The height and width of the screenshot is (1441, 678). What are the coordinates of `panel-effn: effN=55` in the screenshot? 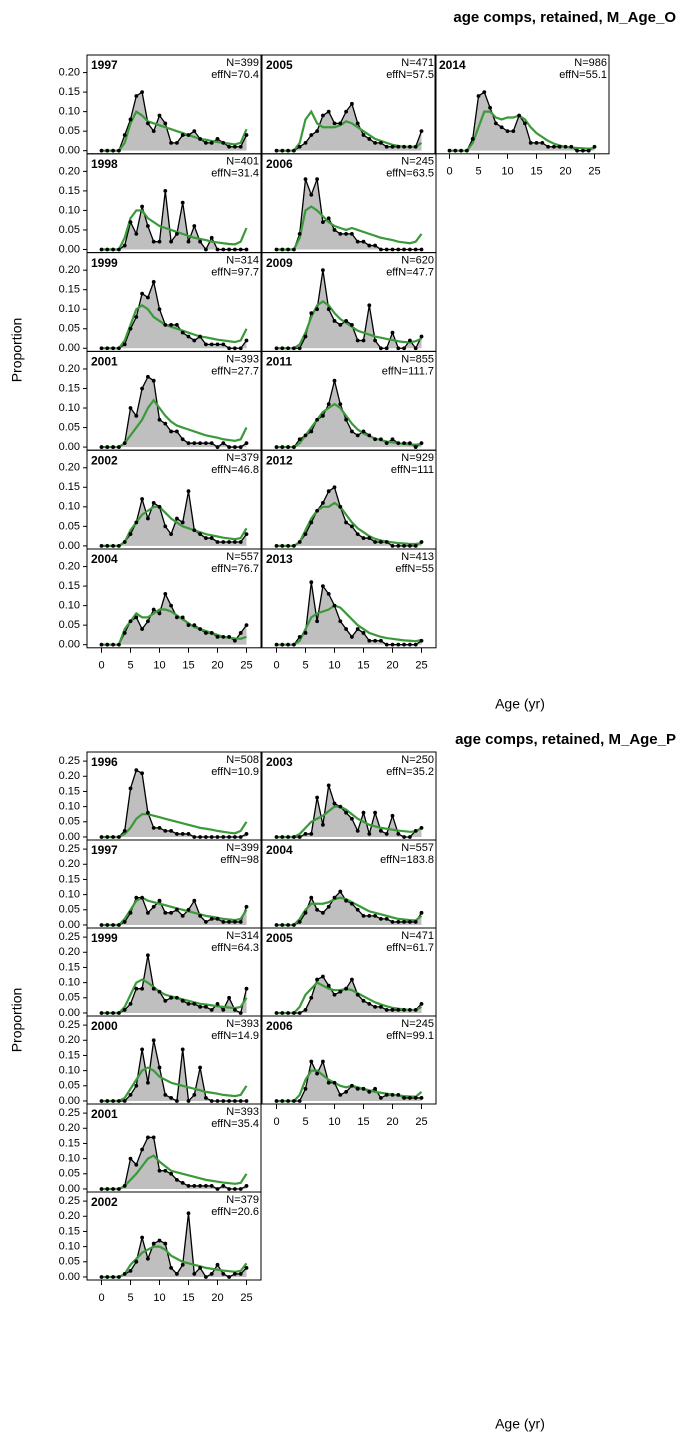 It's located at (414, 569).